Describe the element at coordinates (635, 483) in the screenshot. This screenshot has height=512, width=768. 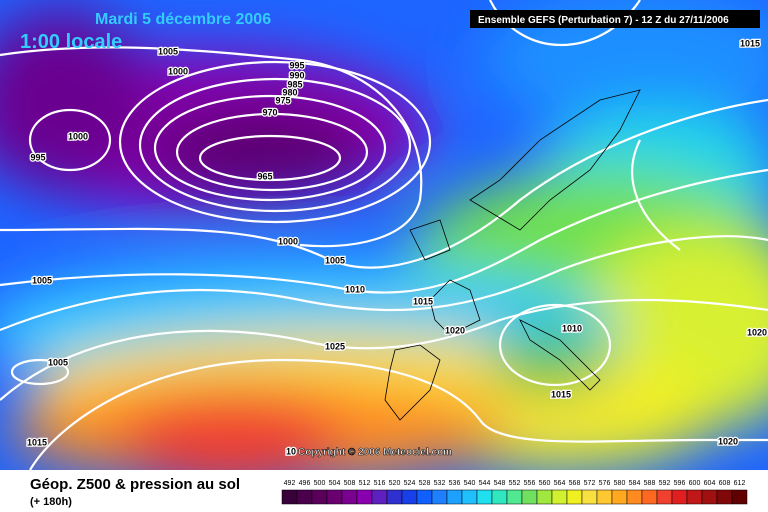
I see `scale-label: 584` at that location.